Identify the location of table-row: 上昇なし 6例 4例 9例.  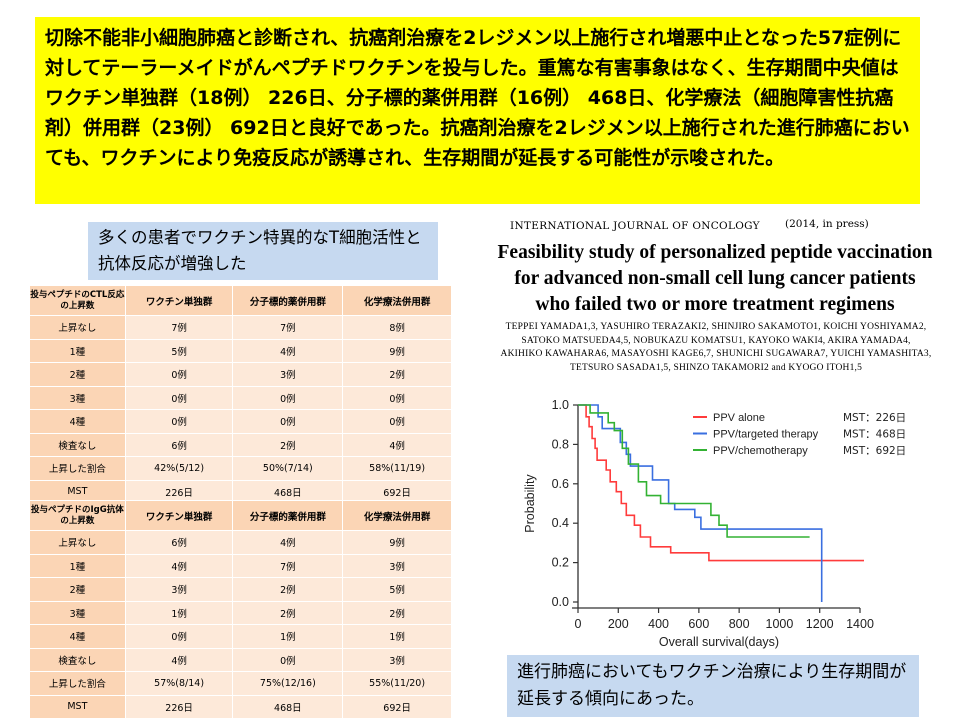
(240, 542).